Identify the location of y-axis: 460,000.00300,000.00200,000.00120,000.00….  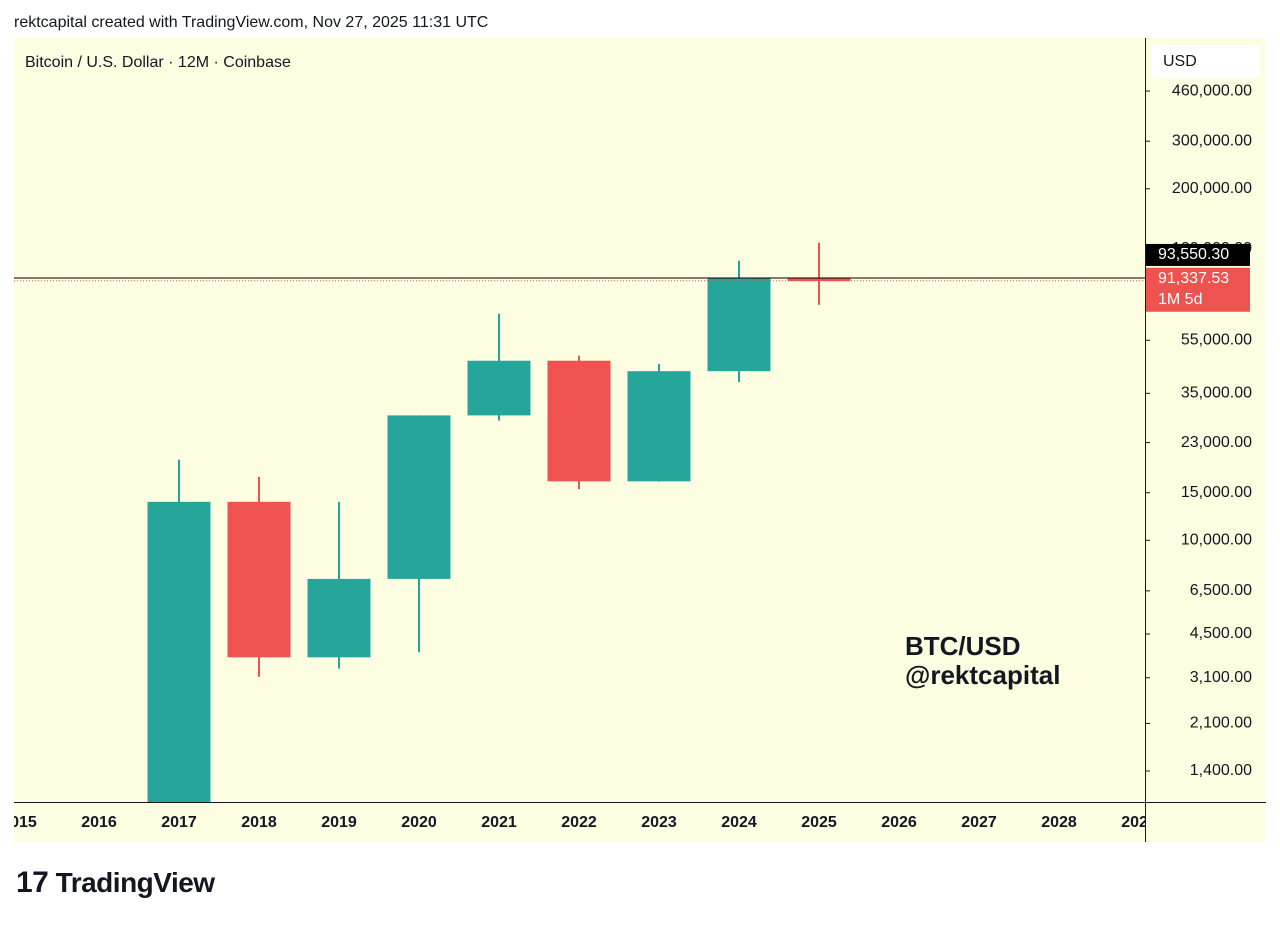
(1198, 430).